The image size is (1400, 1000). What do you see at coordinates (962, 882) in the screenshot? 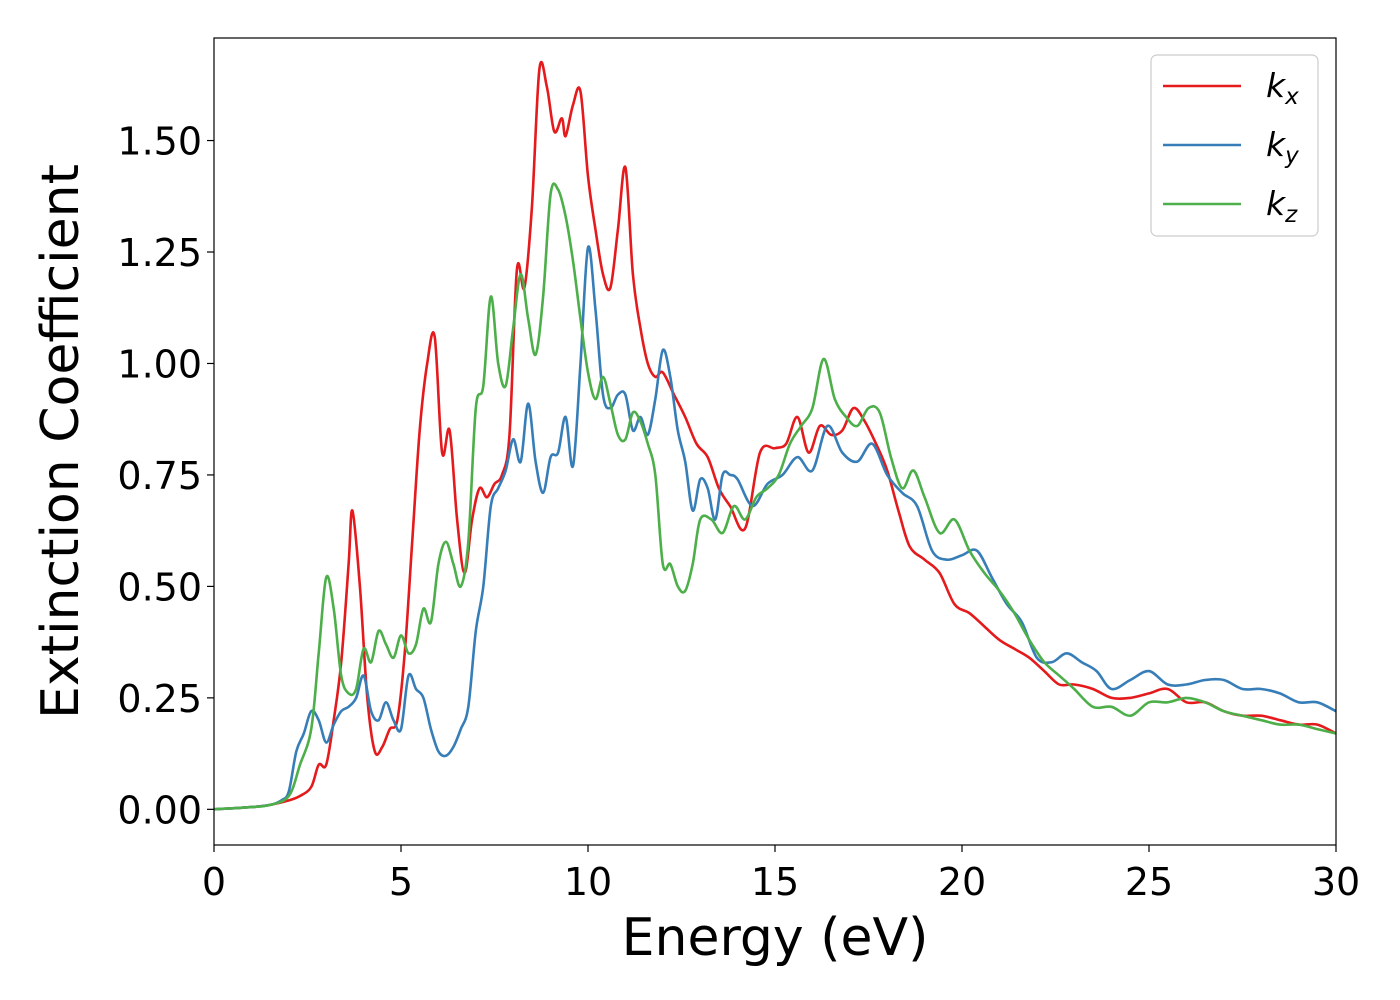
I see `x-tick-label: 20` at bounding box center [962, 882].